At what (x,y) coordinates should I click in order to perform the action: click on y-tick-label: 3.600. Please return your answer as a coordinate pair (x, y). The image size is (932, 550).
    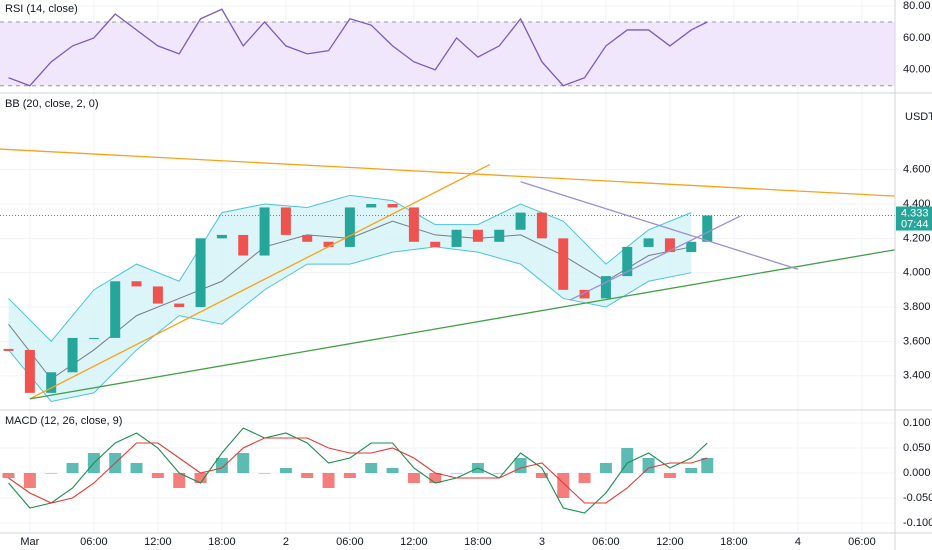
    Looking at the image, I should click on (917, 341).